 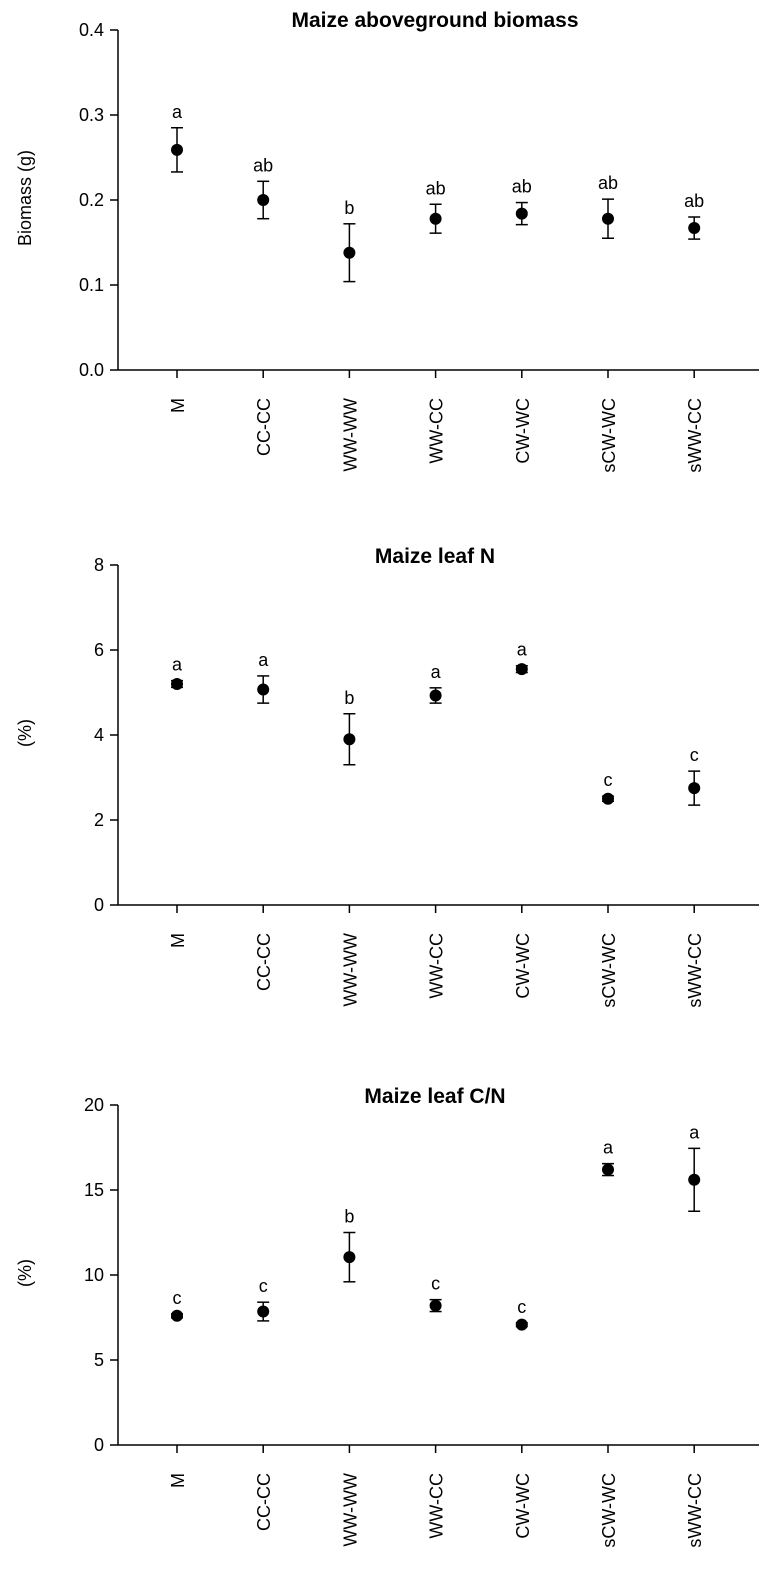 What do you see at coordinates (99, 1360) in the screenshot?
I see `y-tick-label: 5` at bounding box center [99, 1360].